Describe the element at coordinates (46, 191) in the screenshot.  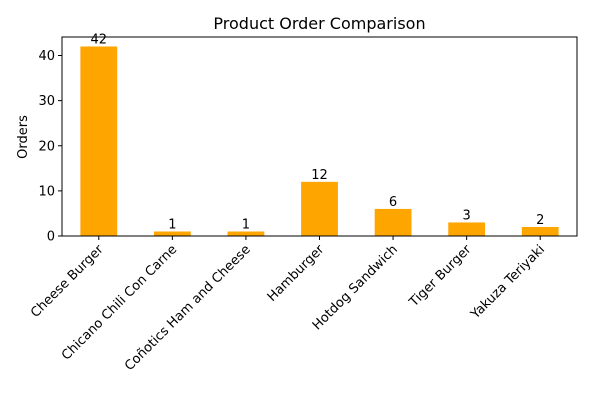
I see `y-tick-label: 10` at that location.